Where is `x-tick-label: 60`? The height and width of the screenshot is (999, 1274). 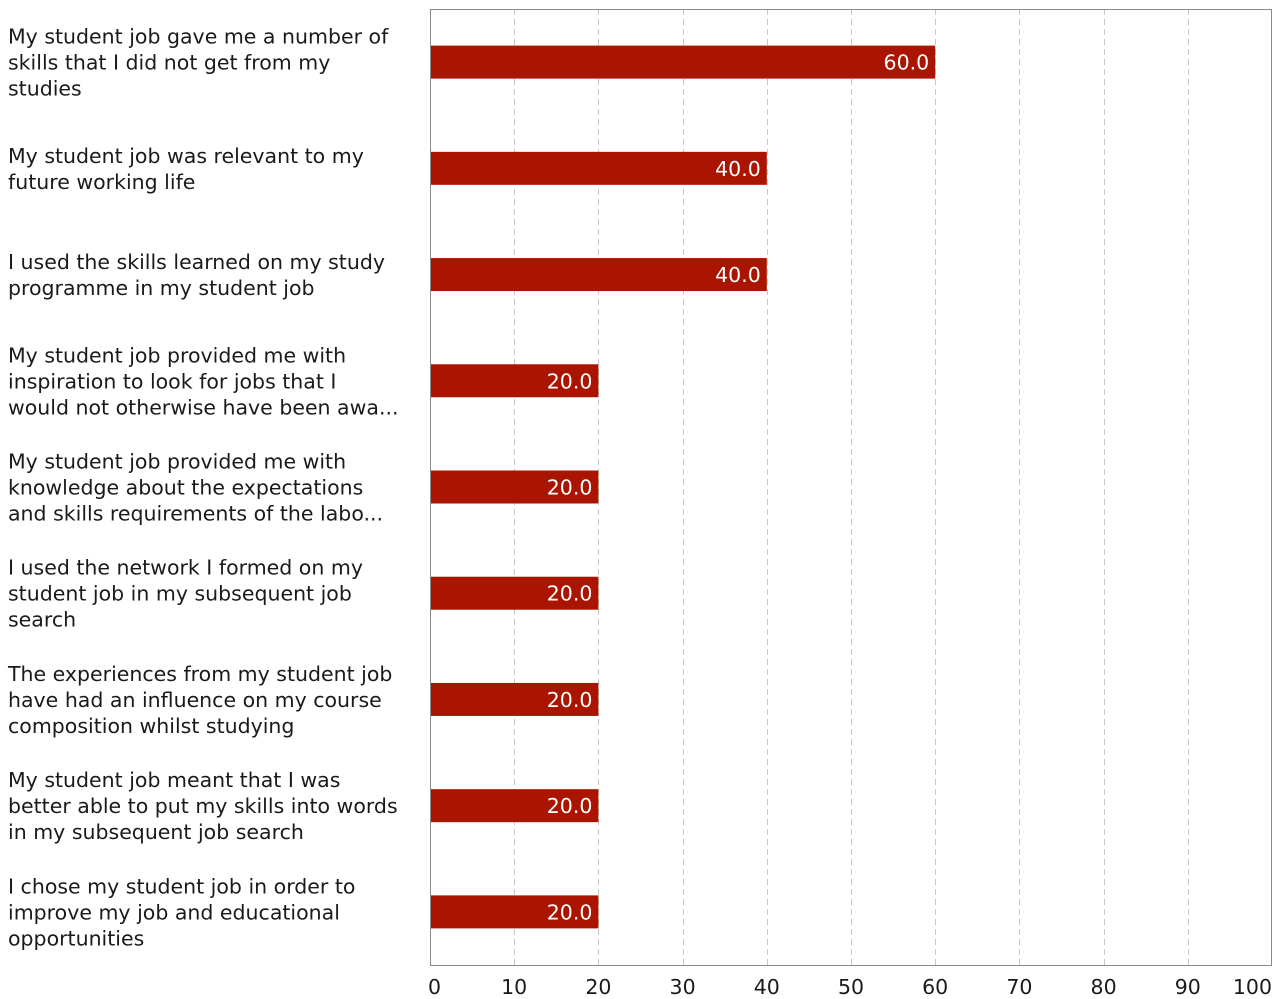 x-tick-label: 60 is located at coordinates (935, 987).